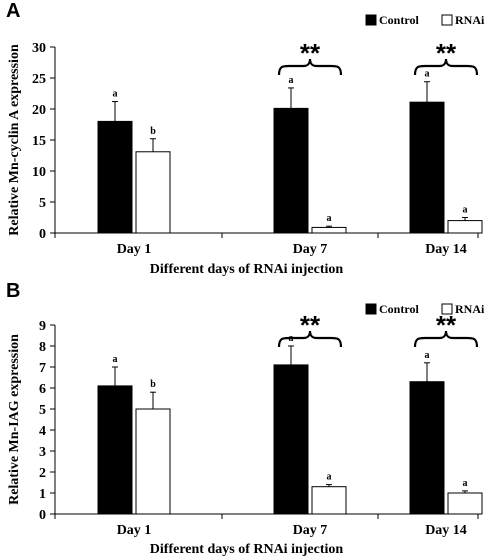 This screenshot has width=498, height=560. I want to click on y-tick-label: 8, so click(42, 347).